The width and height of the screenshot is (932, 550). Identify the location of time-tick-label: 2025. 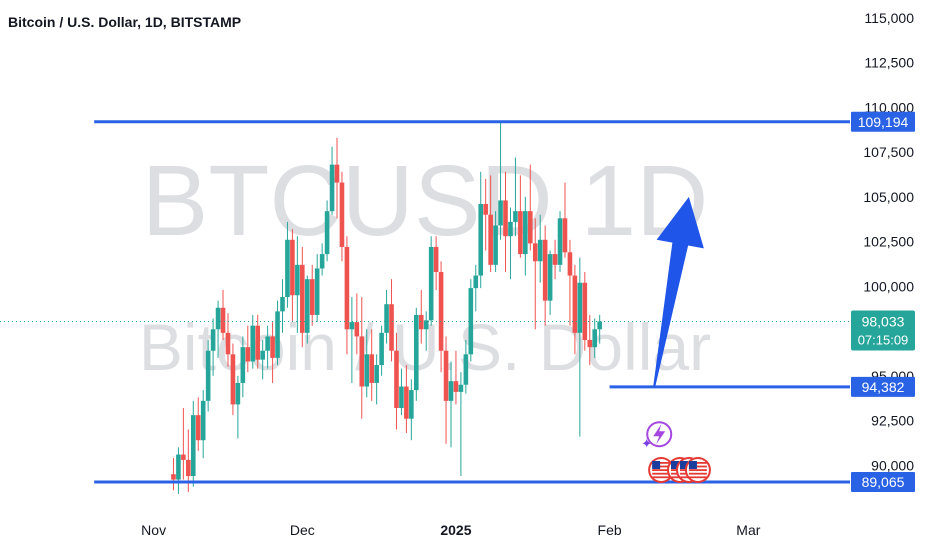
(455, 530).